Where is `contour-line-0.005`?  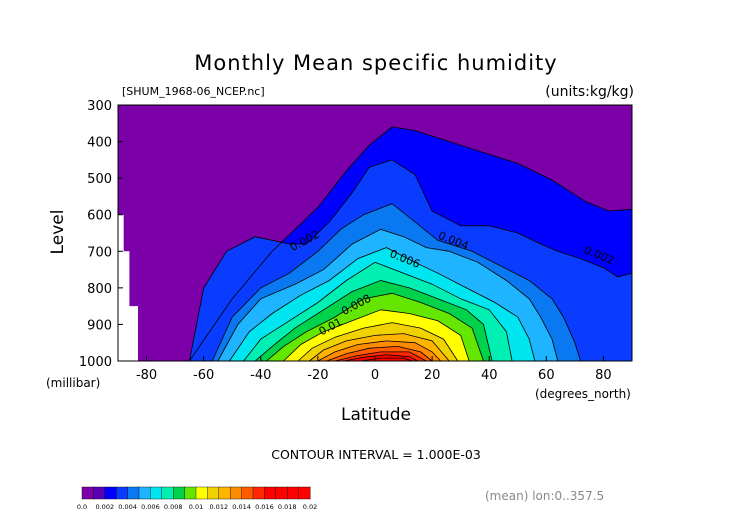
contour-line-0.005 is located at coordinates (382, 304).